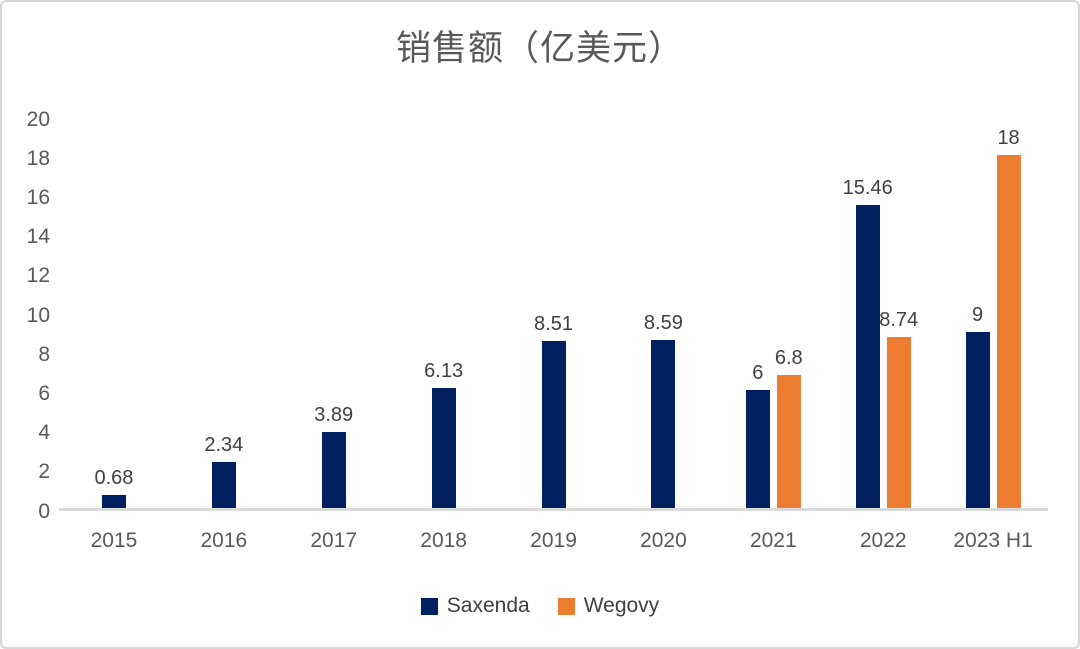  Describe the element at coordinates (663, 540) in the screenshot. I see `x-tick-label: 2020` at that location.